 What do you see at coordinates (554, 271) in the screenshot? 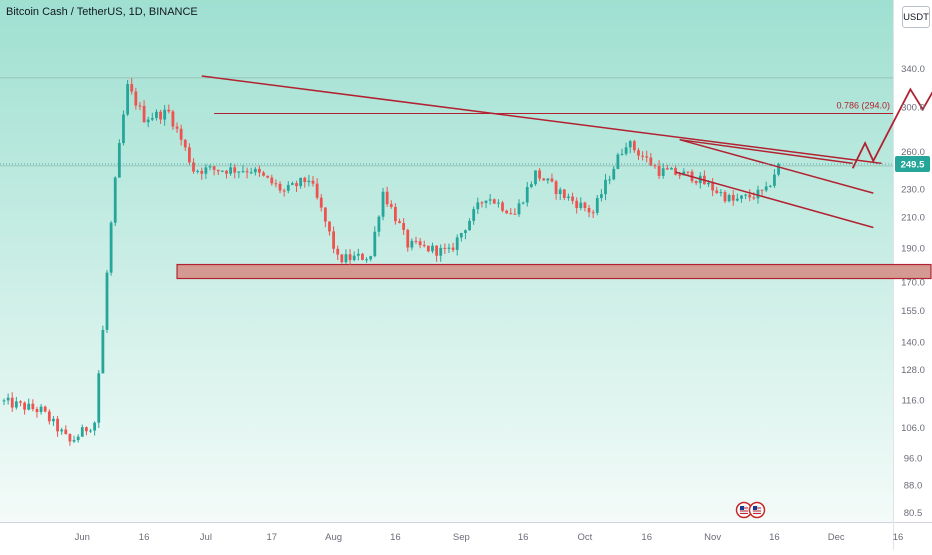
I see `support-zone` at bounding box center [554, 271].